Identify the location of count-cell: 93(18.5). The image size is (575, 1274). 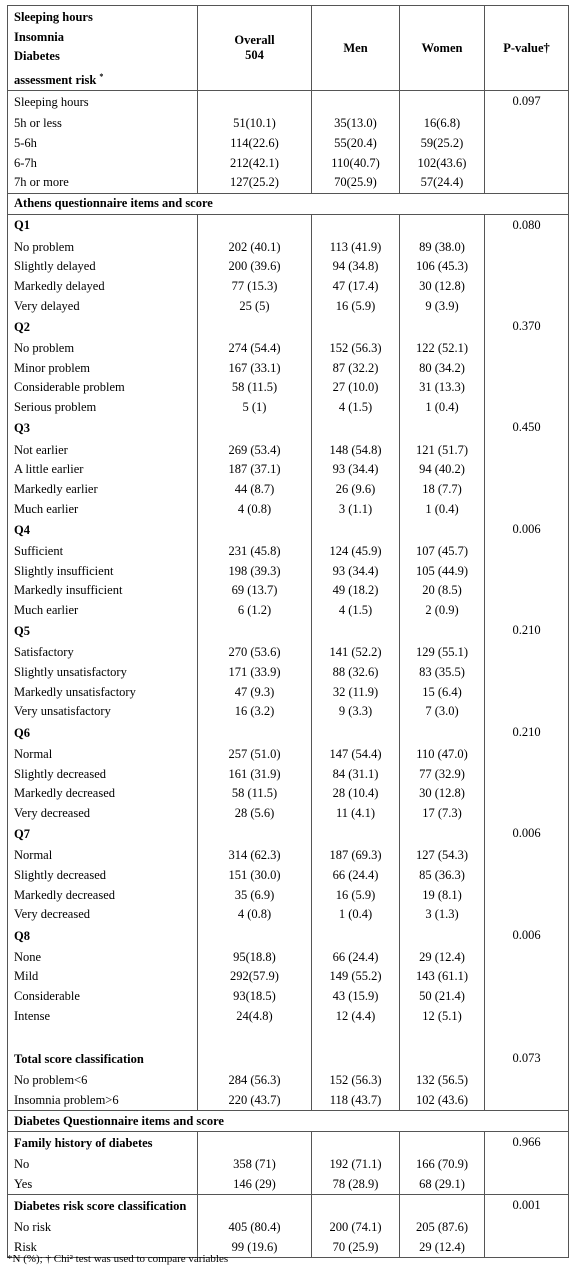
(254, 996).